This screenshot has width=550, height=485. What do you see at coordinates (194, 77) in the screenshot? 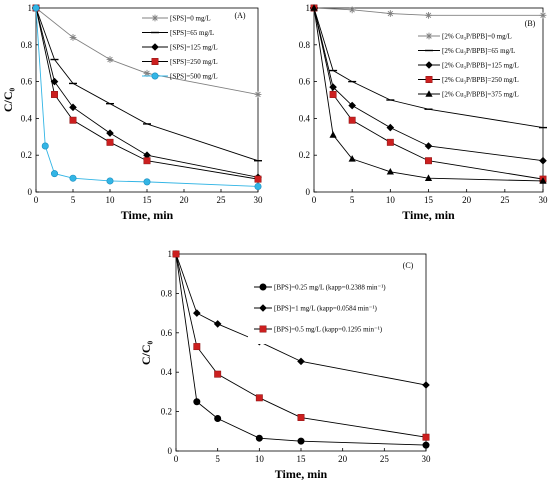
I see `legend-label: [SPS]=500 mg/L` at bounding box center [194, 77].